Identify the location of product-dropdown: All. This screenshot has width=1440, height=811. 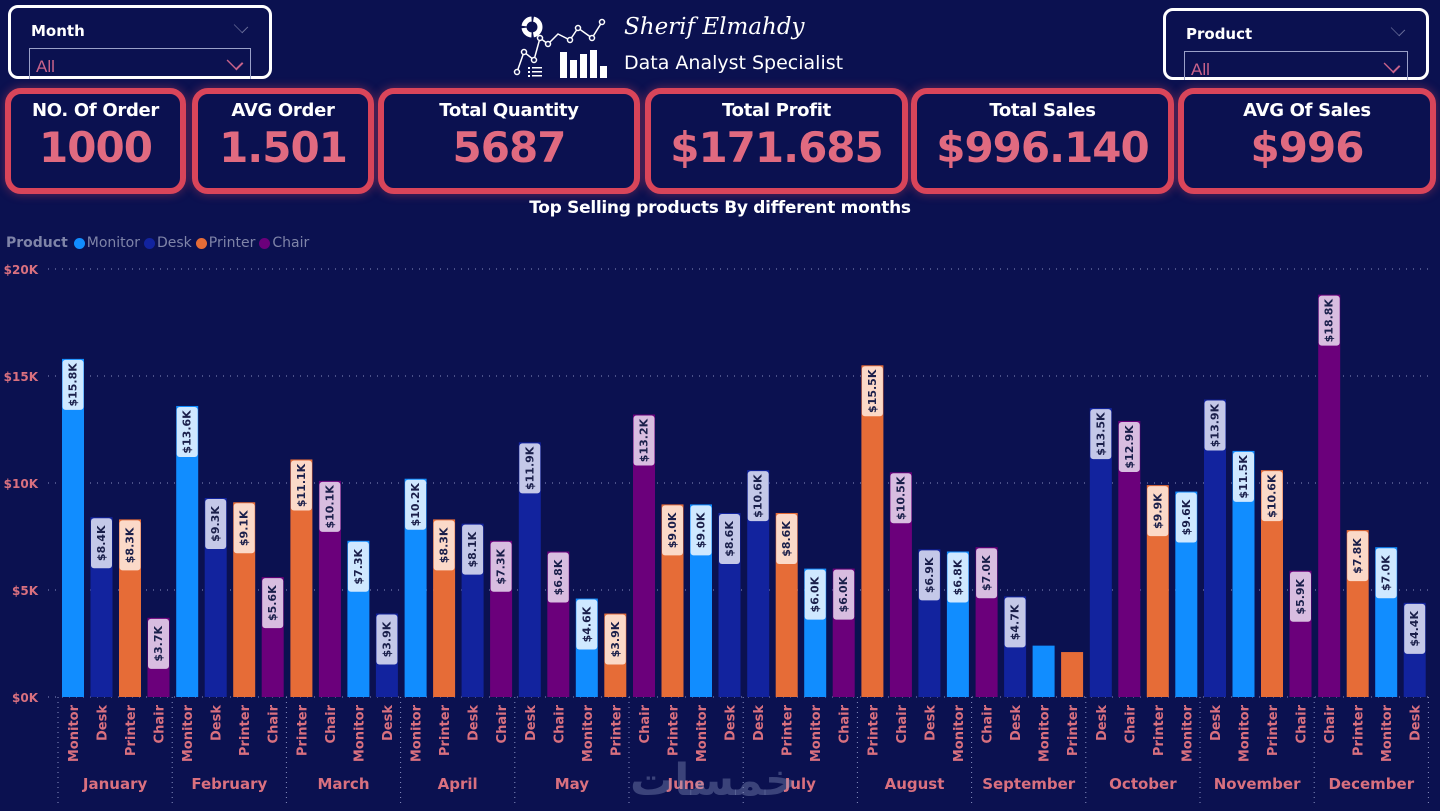
(1296, 65).